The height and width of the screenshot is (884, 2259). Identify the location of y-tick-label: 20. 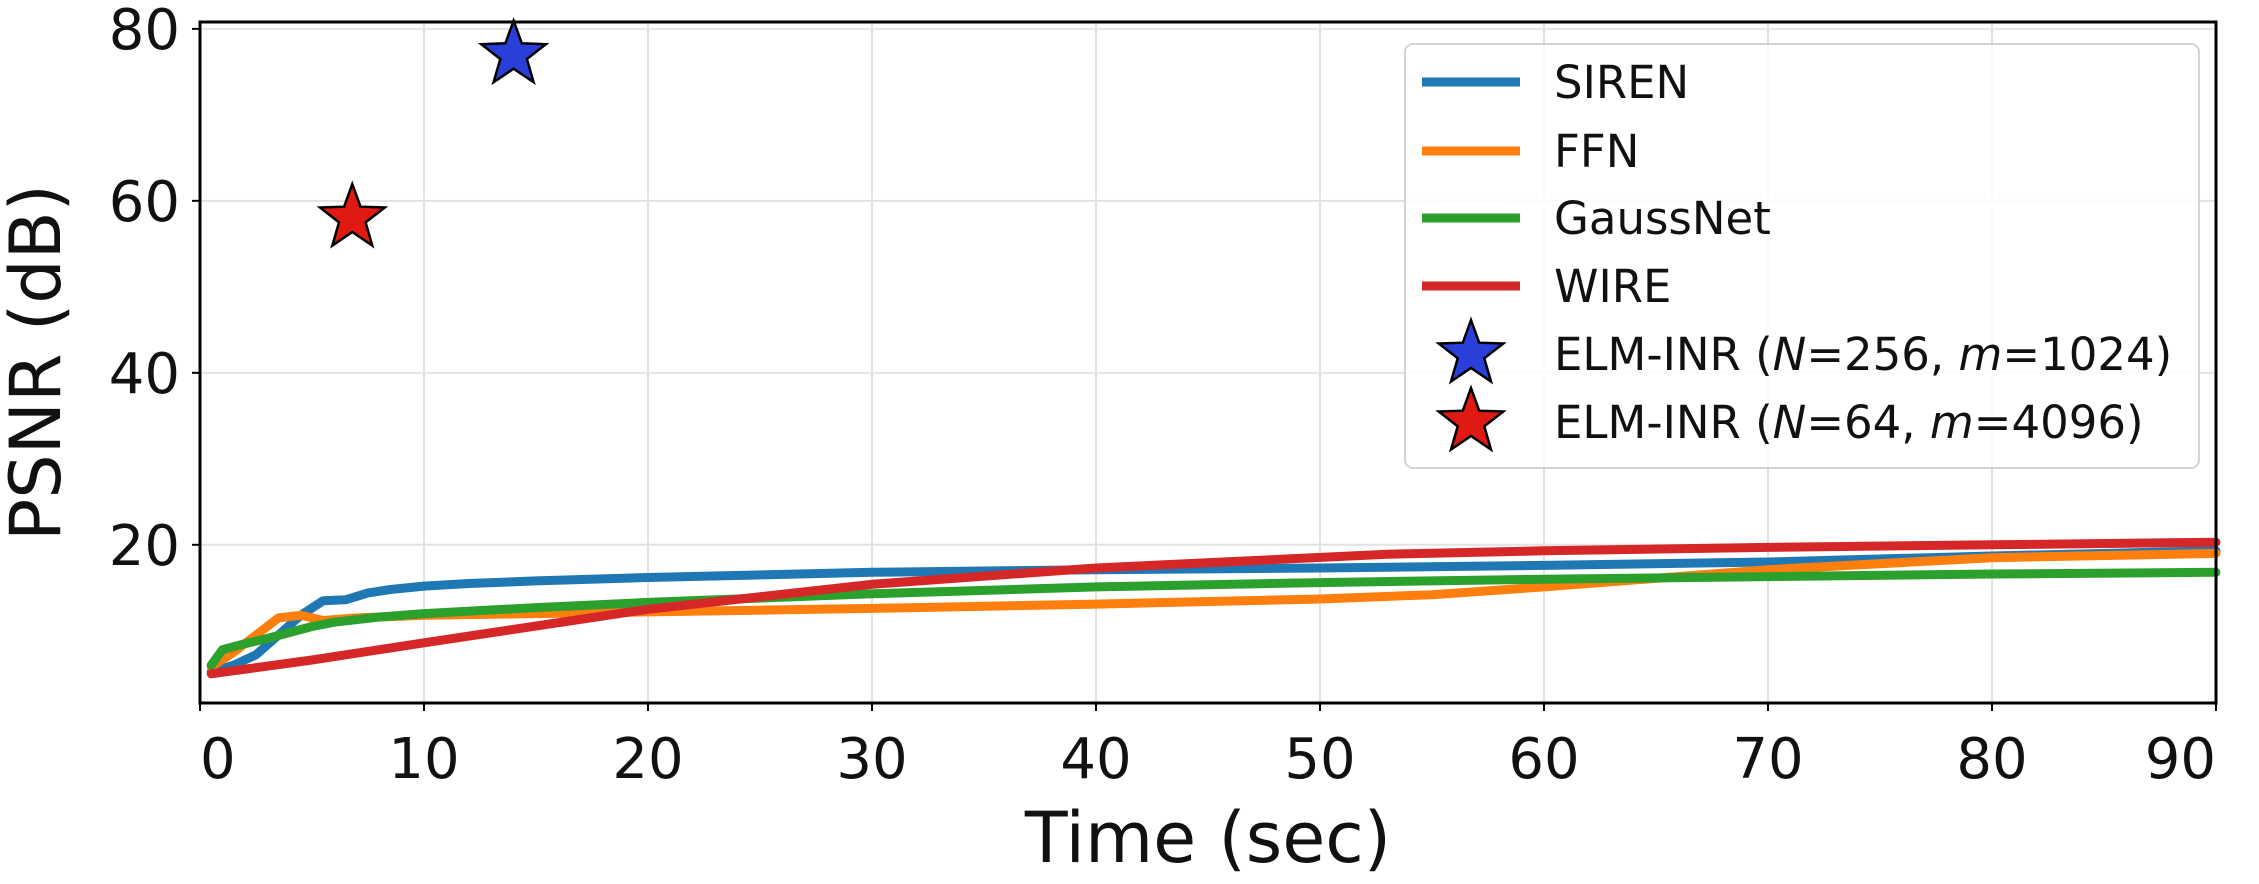
(144, 546).